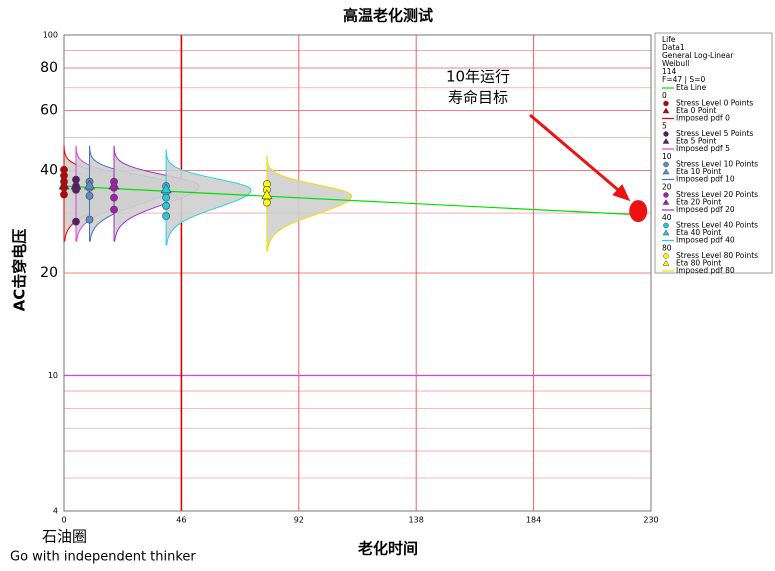  I want to click on legend-label: Eta 0 Point, so click(696, 110).